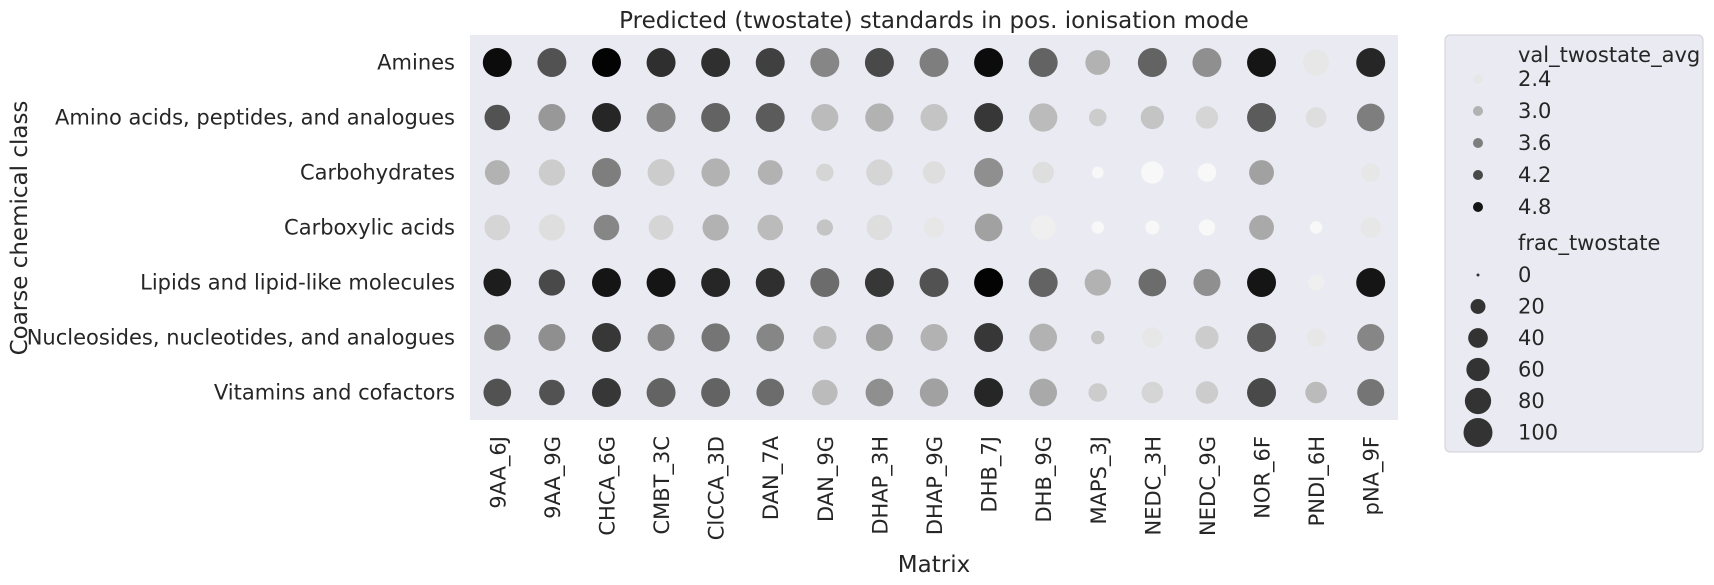  I want to click on x-tick-label: DHAP_9G, so click(935, 485).